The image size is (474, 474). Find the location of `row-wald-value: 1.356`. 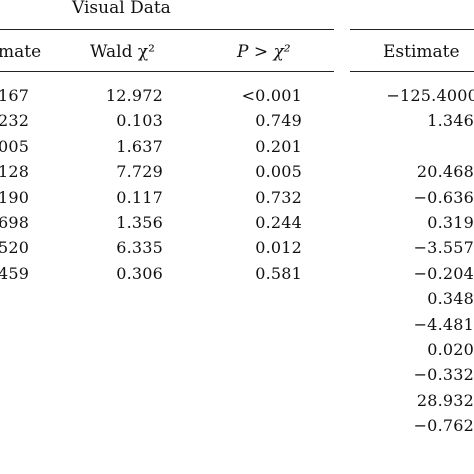

row-wald-value: 1.356 is located at coordinates (139, 222).